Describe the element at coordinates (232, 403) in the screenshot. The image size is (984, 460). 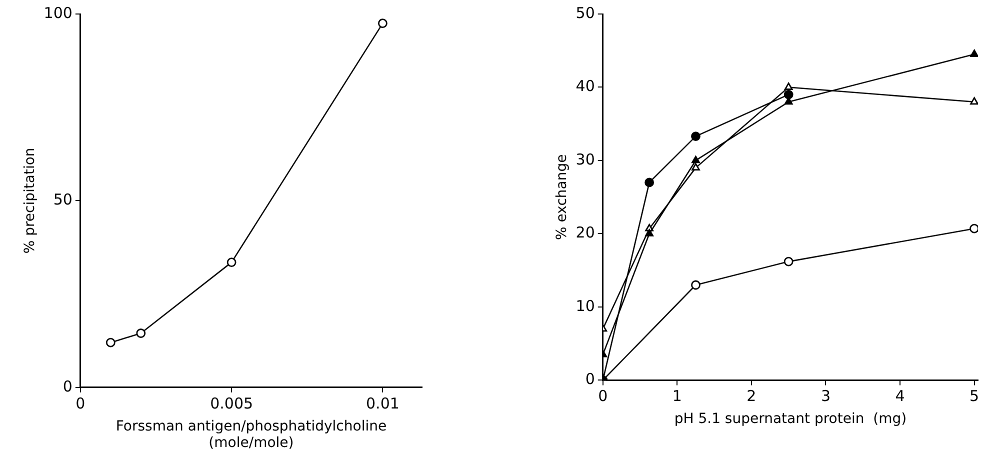
I see `x-tick-label: 0.005` at that location.